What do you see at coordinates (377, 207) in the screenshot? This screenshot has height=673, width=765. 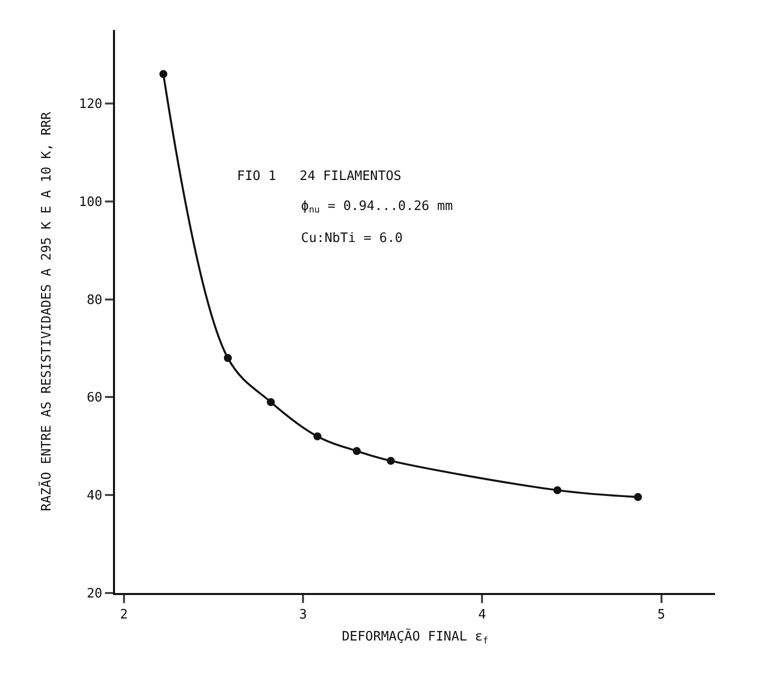 I see `annotation: ϕ$_{nu}$ = 0.94...0.26 mm` at bounding box center [377, 207].